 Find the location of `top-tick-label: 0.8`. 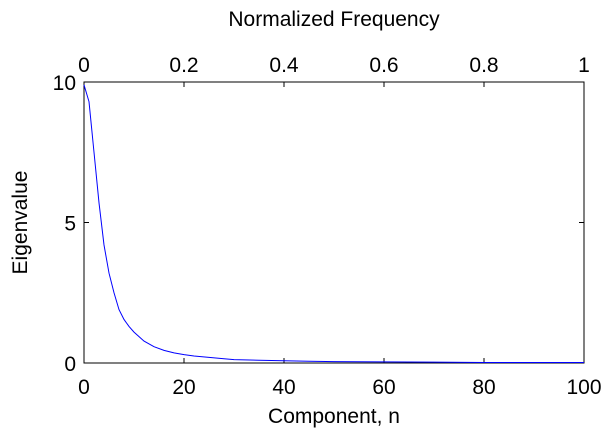

top-tick-label: 0.8 is located at coordinates (483, 65).